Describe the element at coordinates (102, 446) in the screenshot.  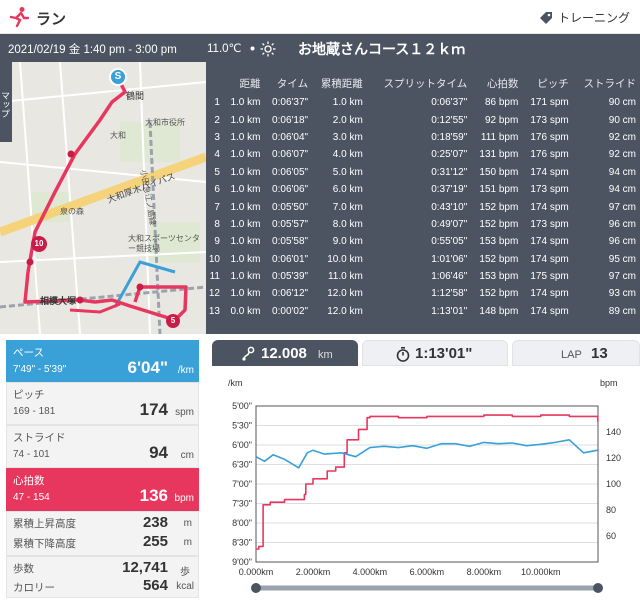
I see `stride-metric: ストライド 74 - 101 94 cm` at that location.